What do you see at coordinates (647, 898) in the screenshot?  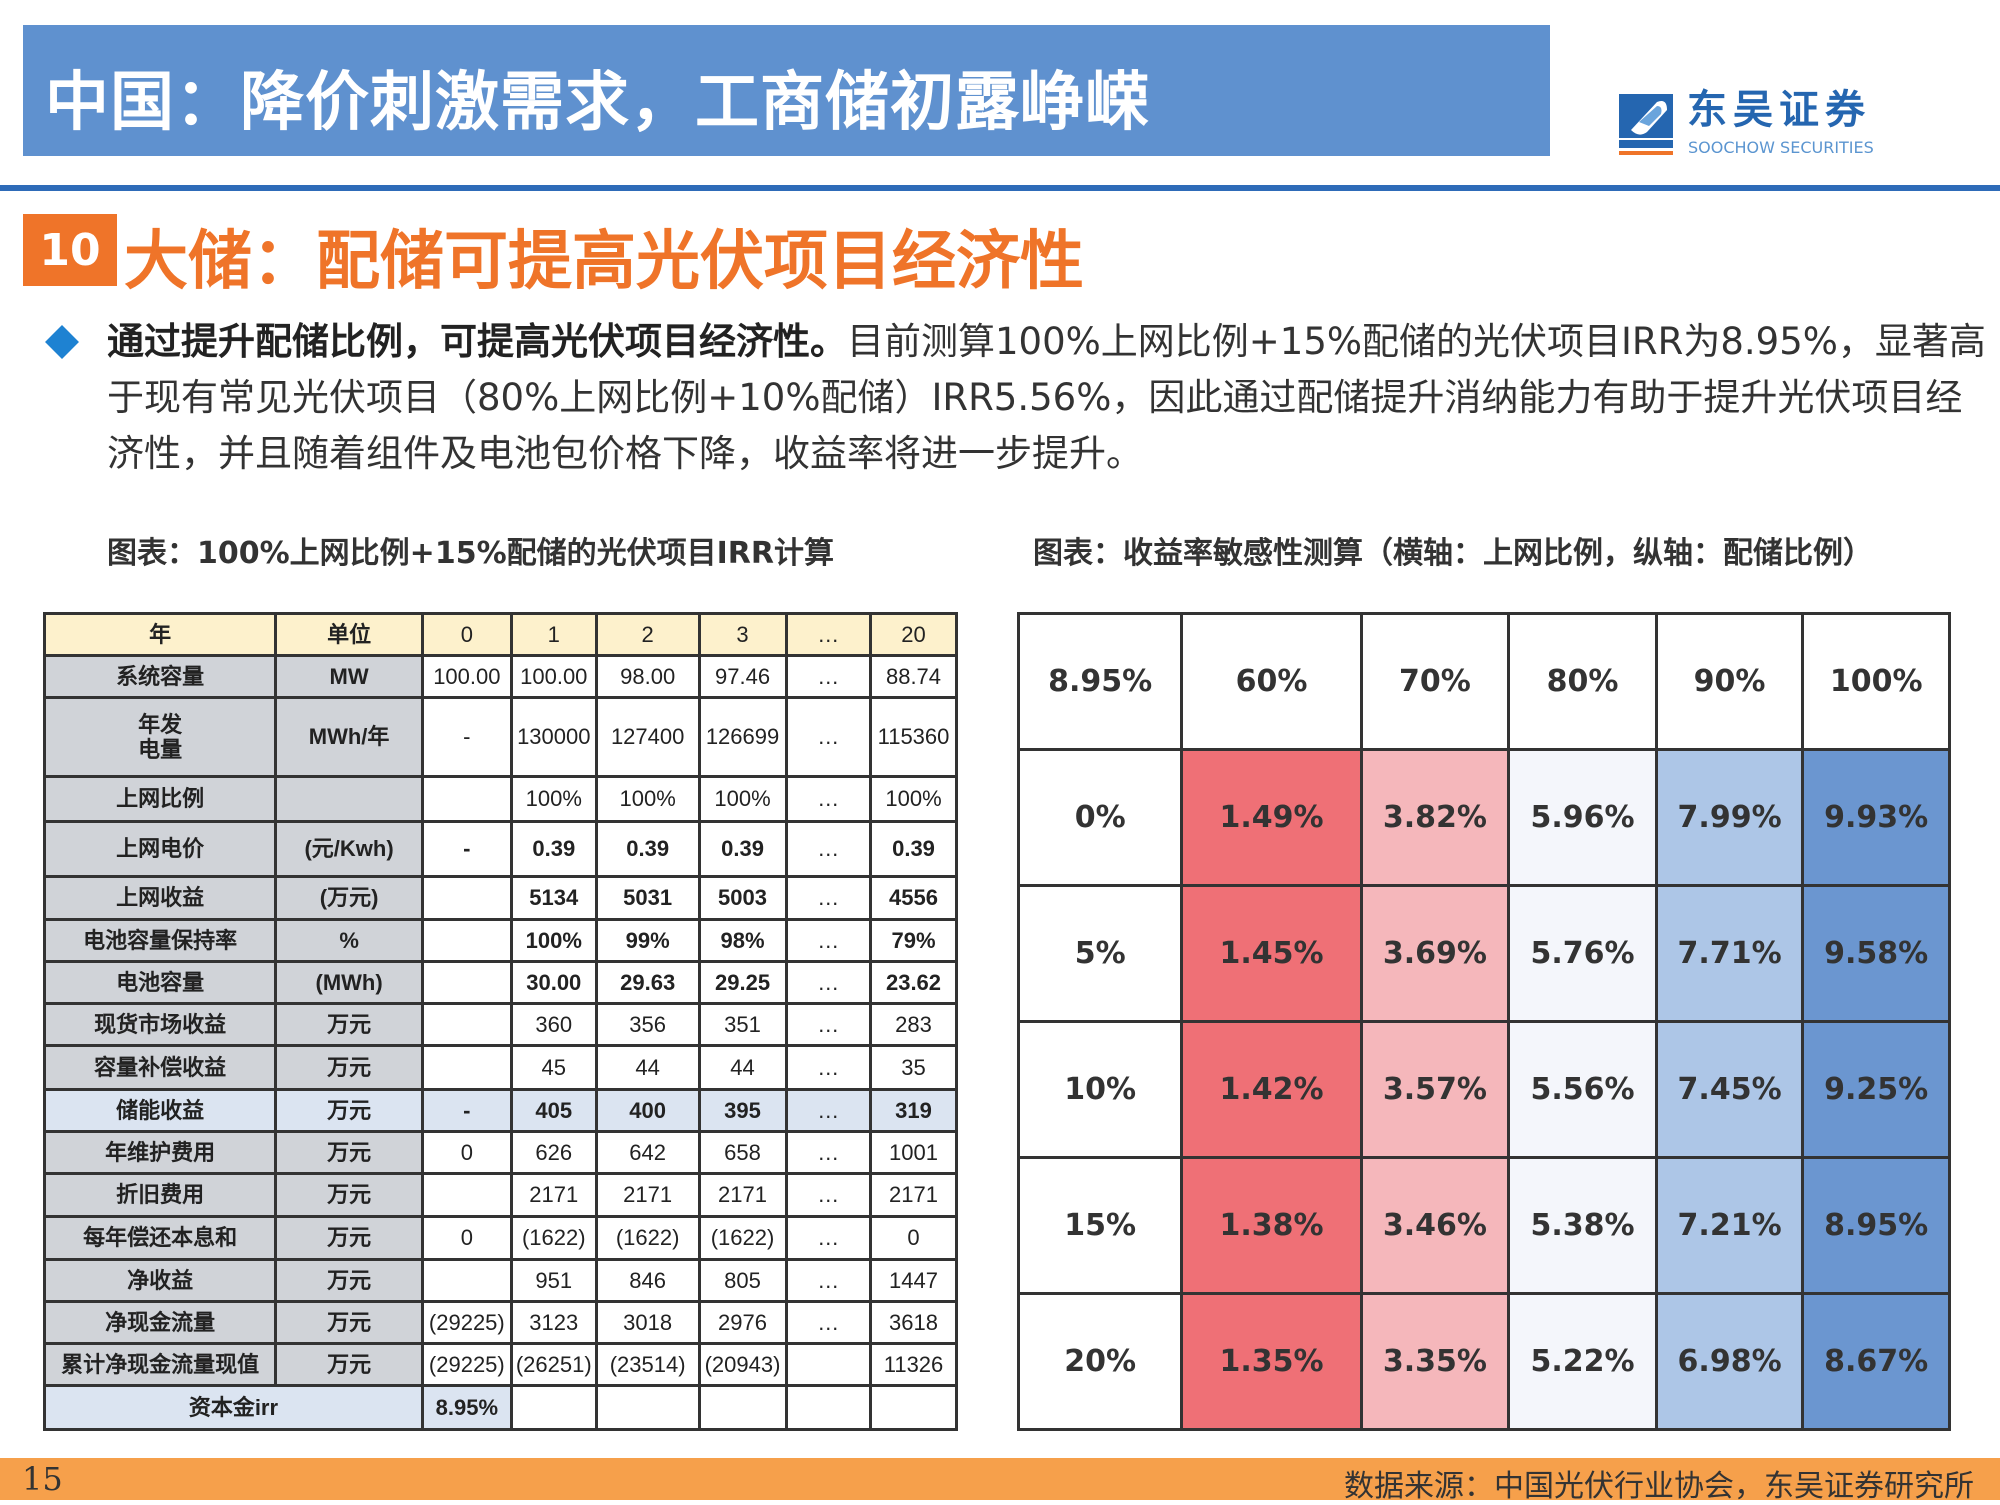 I see `table-cell: 5031` at bounding box center [647, 898].